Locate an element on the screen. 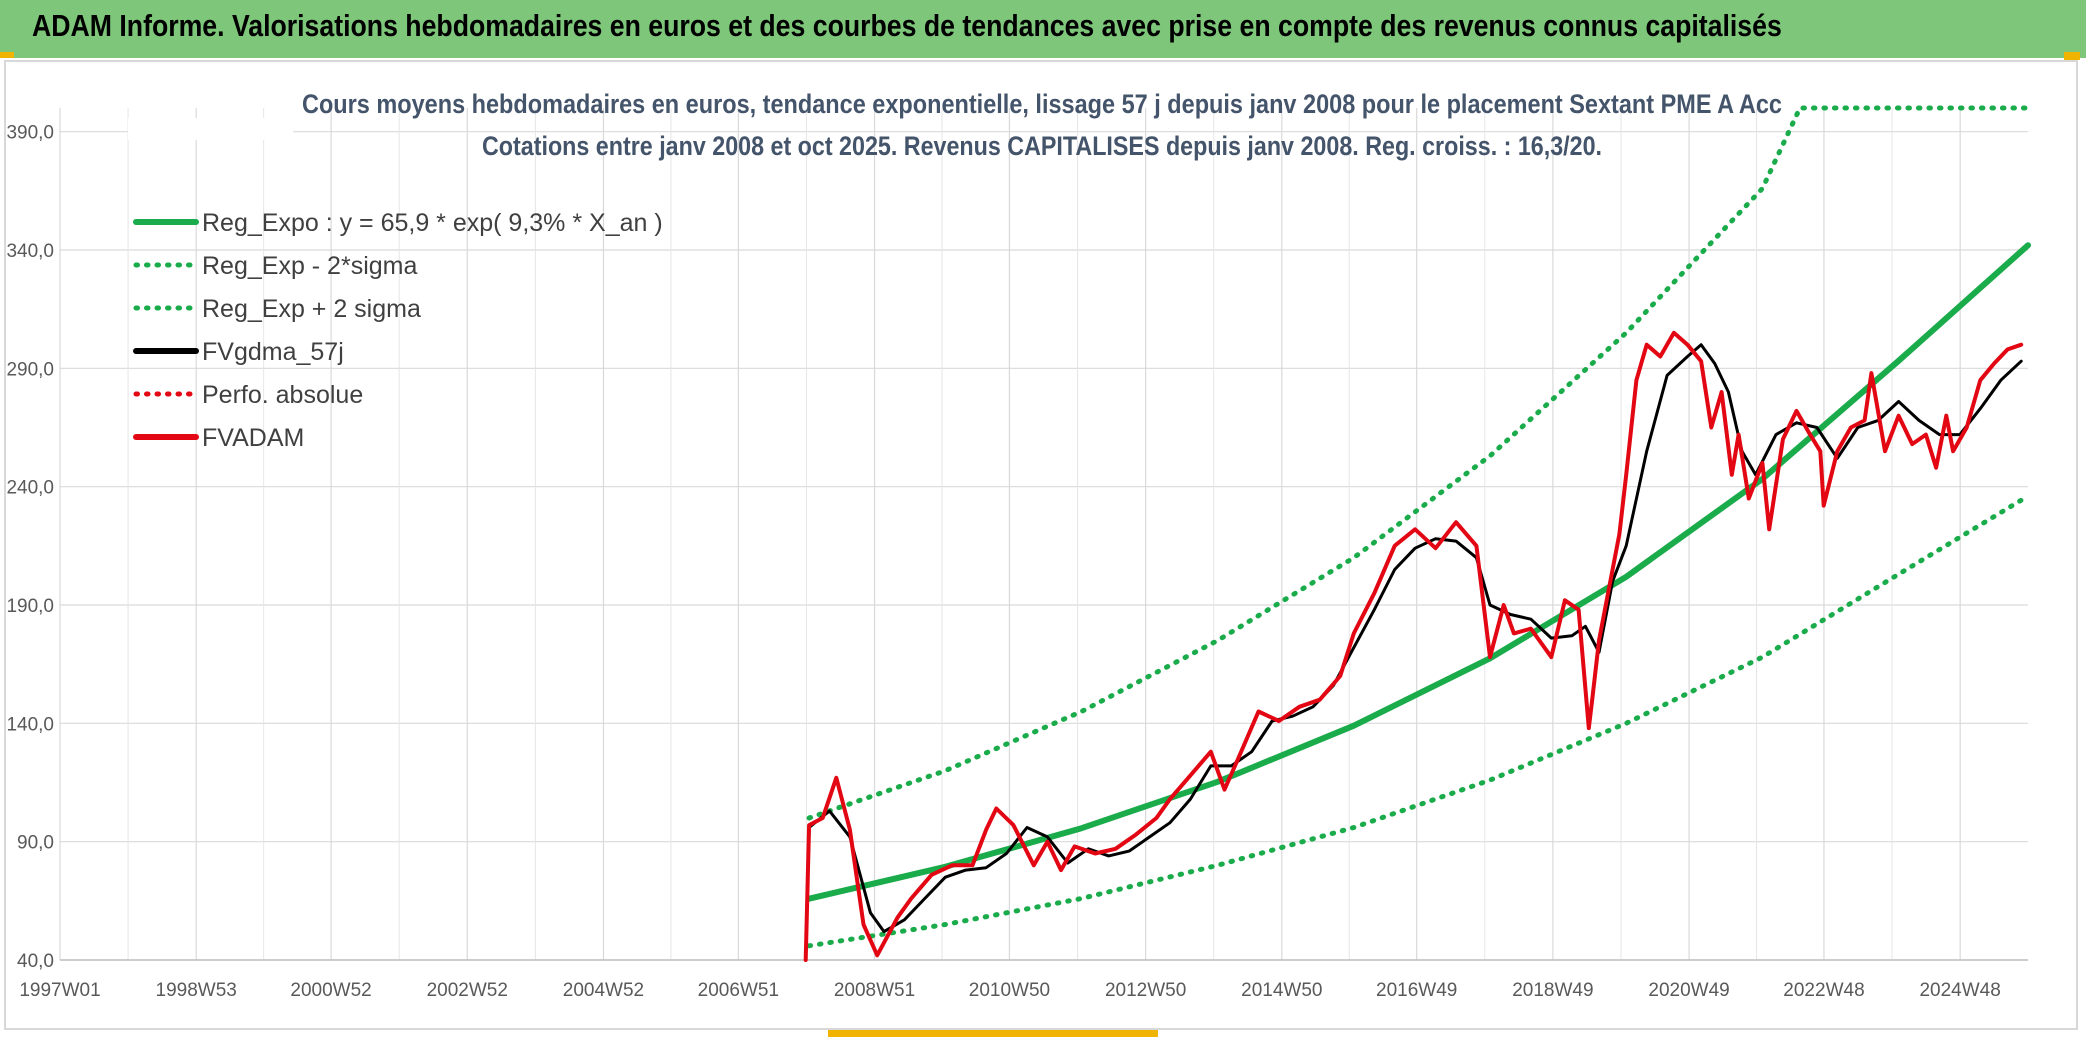 Image resolution: width=2086 pixels, height=1037 pixels. legend-label: FVgdma_57j is located at coordinates (273, 352).